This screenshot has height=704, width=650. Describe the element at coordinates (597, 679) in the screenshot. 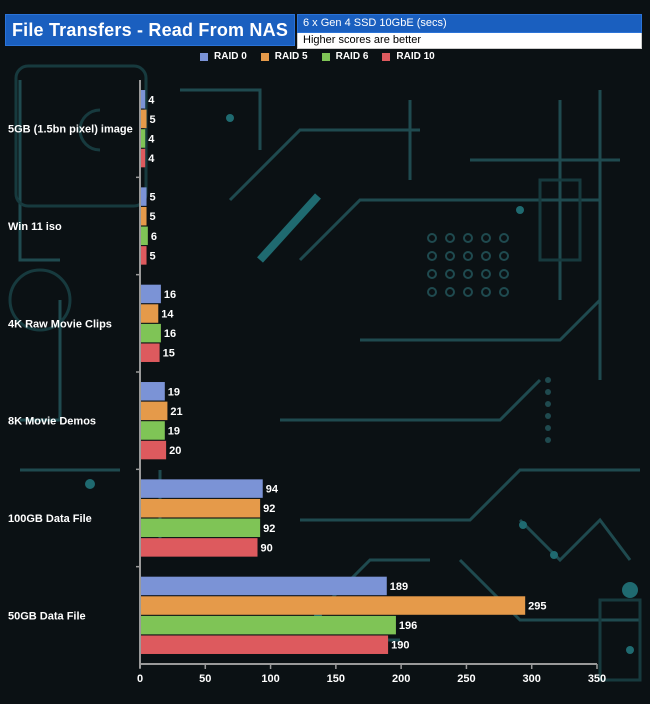

I see `x-tick-label: 350` at that location.